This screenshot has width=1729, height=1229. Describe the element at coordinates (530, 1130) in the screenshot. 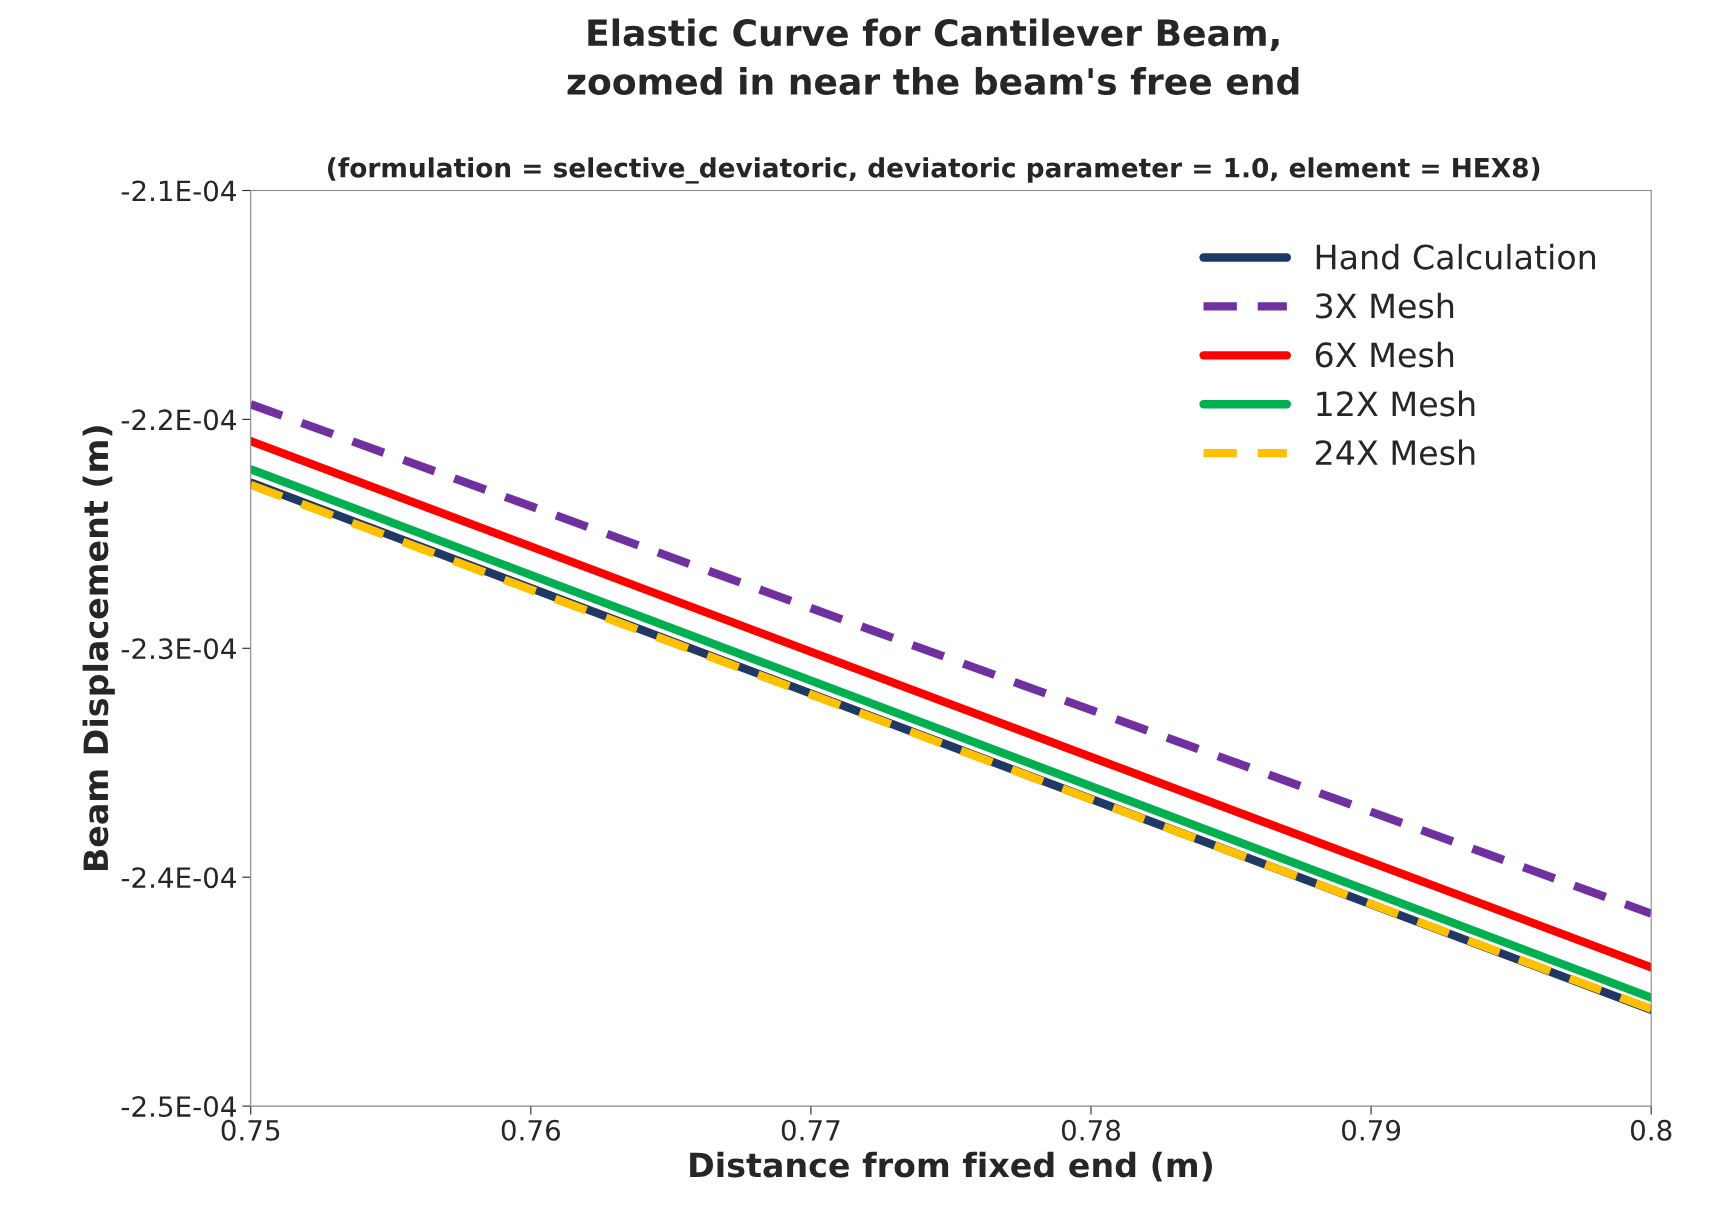

I see `x-tick-label: 0.76` at that location.